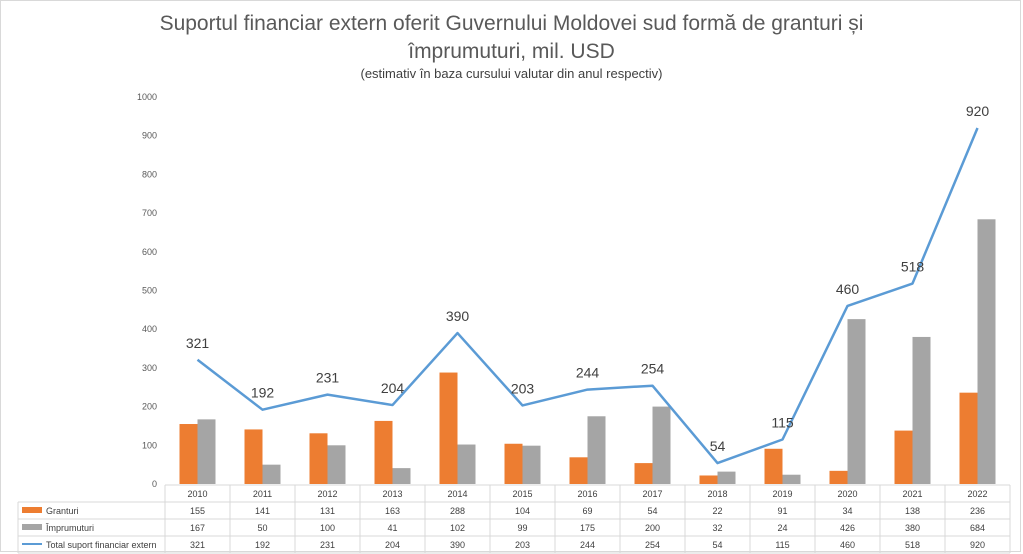  I want to click on table-cell: 192, so click(262, 545).